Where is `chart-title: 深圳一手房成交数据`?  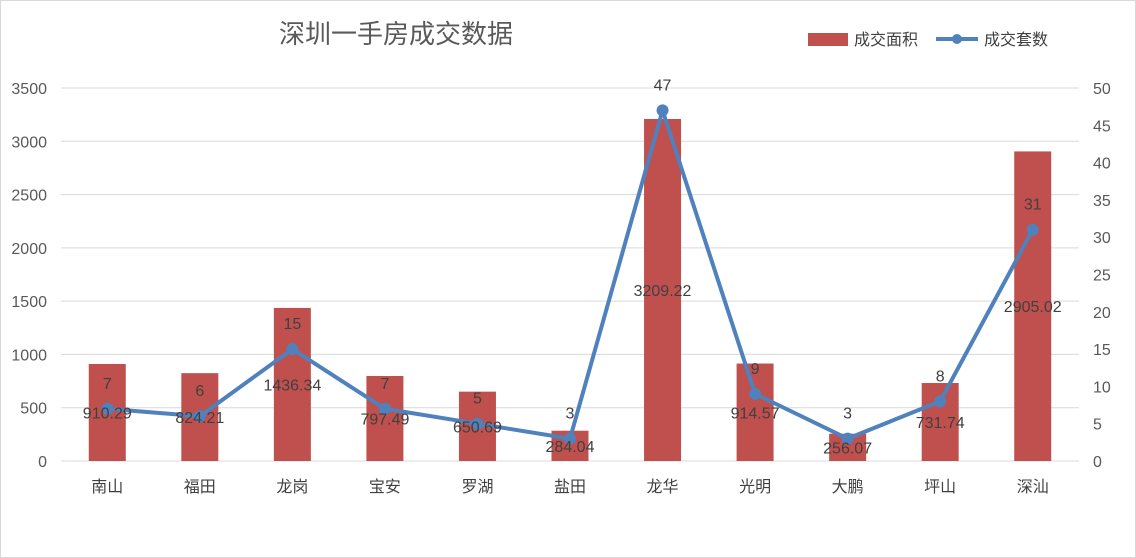 chart-title: 深圳一手房成交数据 is located at coordinates (396, 35).